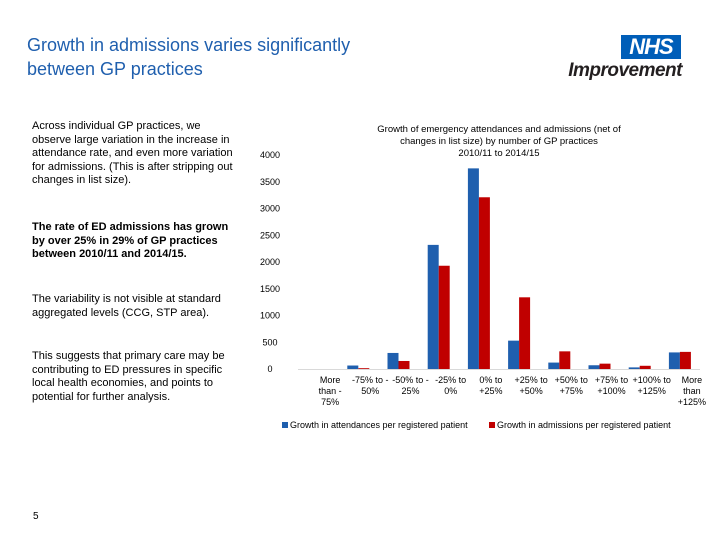 Image resolution: width=720 pixels, height=540 pixels. What do you see at coordinates (270, 209) in the screenshot?
I see `y-tick-label: 3000` at bounding box center [270, 209].